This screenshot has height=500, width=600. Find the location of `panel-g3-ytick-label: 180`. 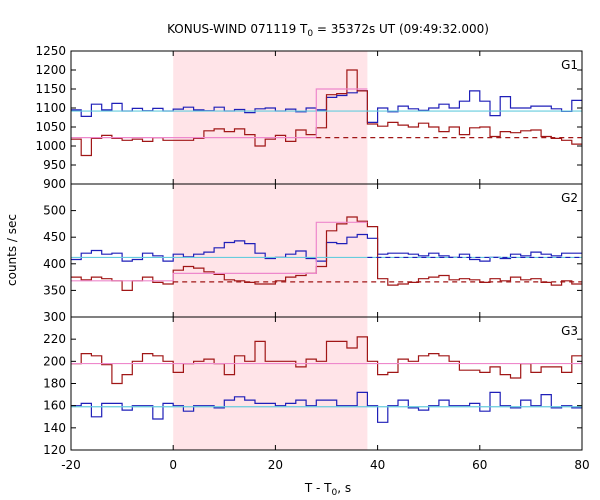

panel-g3-ytick-label: 180 is located at coordinates (54, 384).